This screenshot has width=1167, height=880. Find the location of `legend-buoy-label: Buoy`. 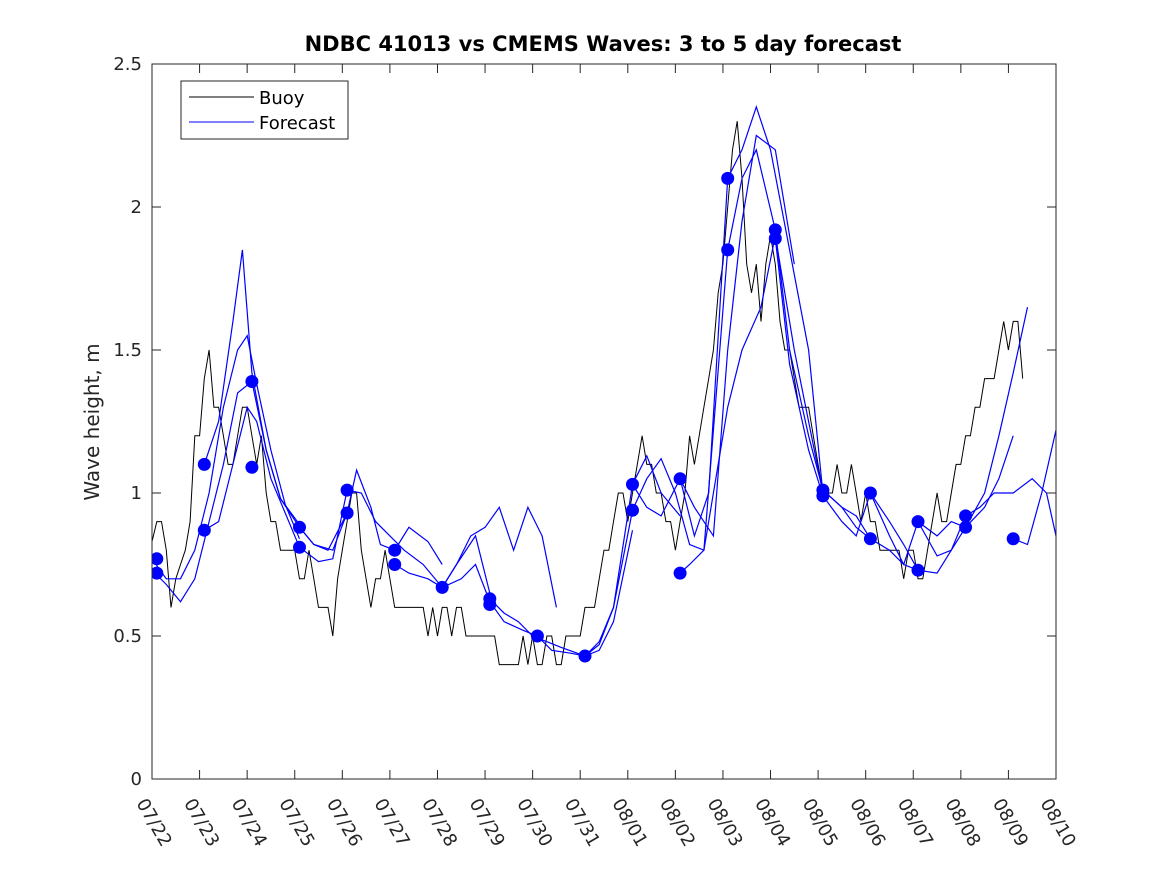

legend-buoy-label: Buoy is located at coordinates (282, 98).